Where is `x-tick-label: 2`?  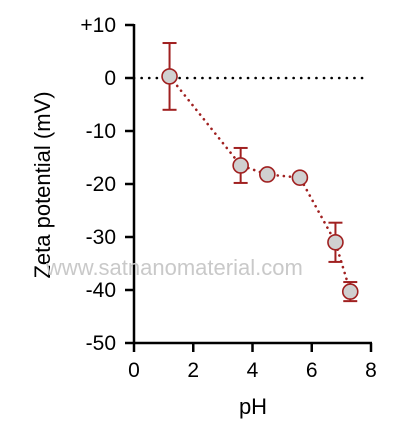 x-tick-label: 2 is located at coordinates (193, 370).